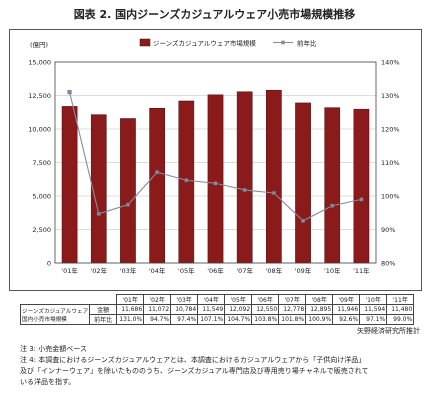  Describe the element at coordinates (400, 319) in the screenshot. I see `table-yoy-cell: 99.0%` at that location.